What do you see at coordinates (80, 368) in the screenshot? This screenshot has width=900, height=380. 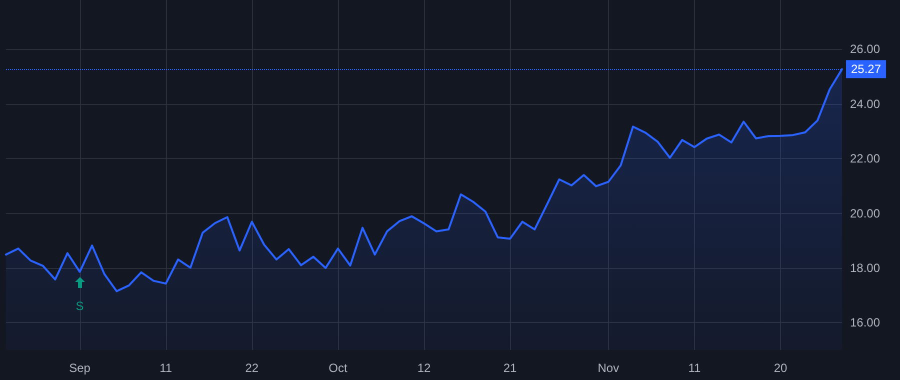 I see `x-tick-label: Sep` at bounding box center [80, 368].